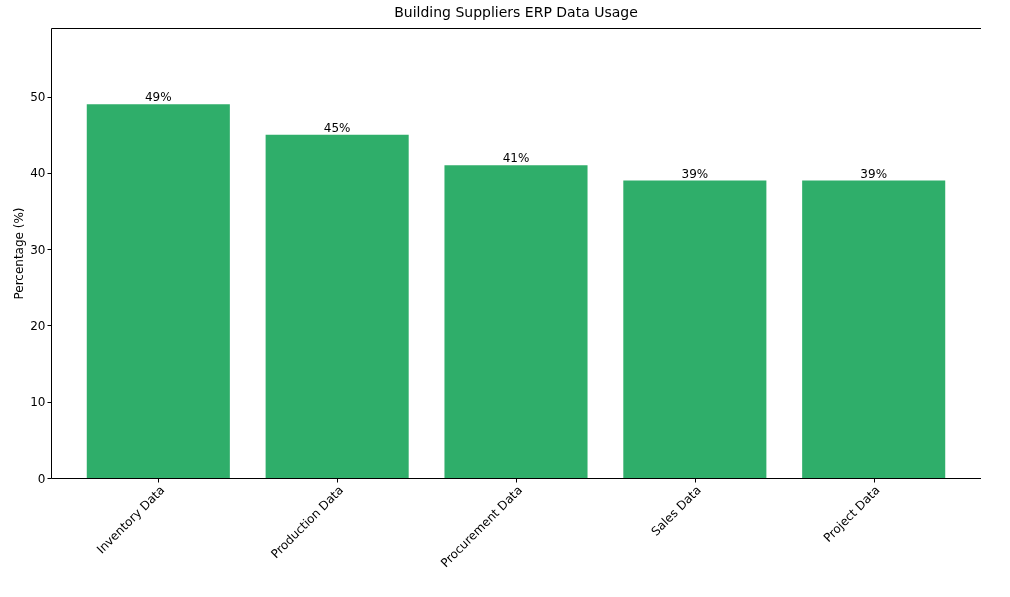  Describe the element at coordinates (38, 402) in the screenshot. I see `y-tick-label: 10` at that location.